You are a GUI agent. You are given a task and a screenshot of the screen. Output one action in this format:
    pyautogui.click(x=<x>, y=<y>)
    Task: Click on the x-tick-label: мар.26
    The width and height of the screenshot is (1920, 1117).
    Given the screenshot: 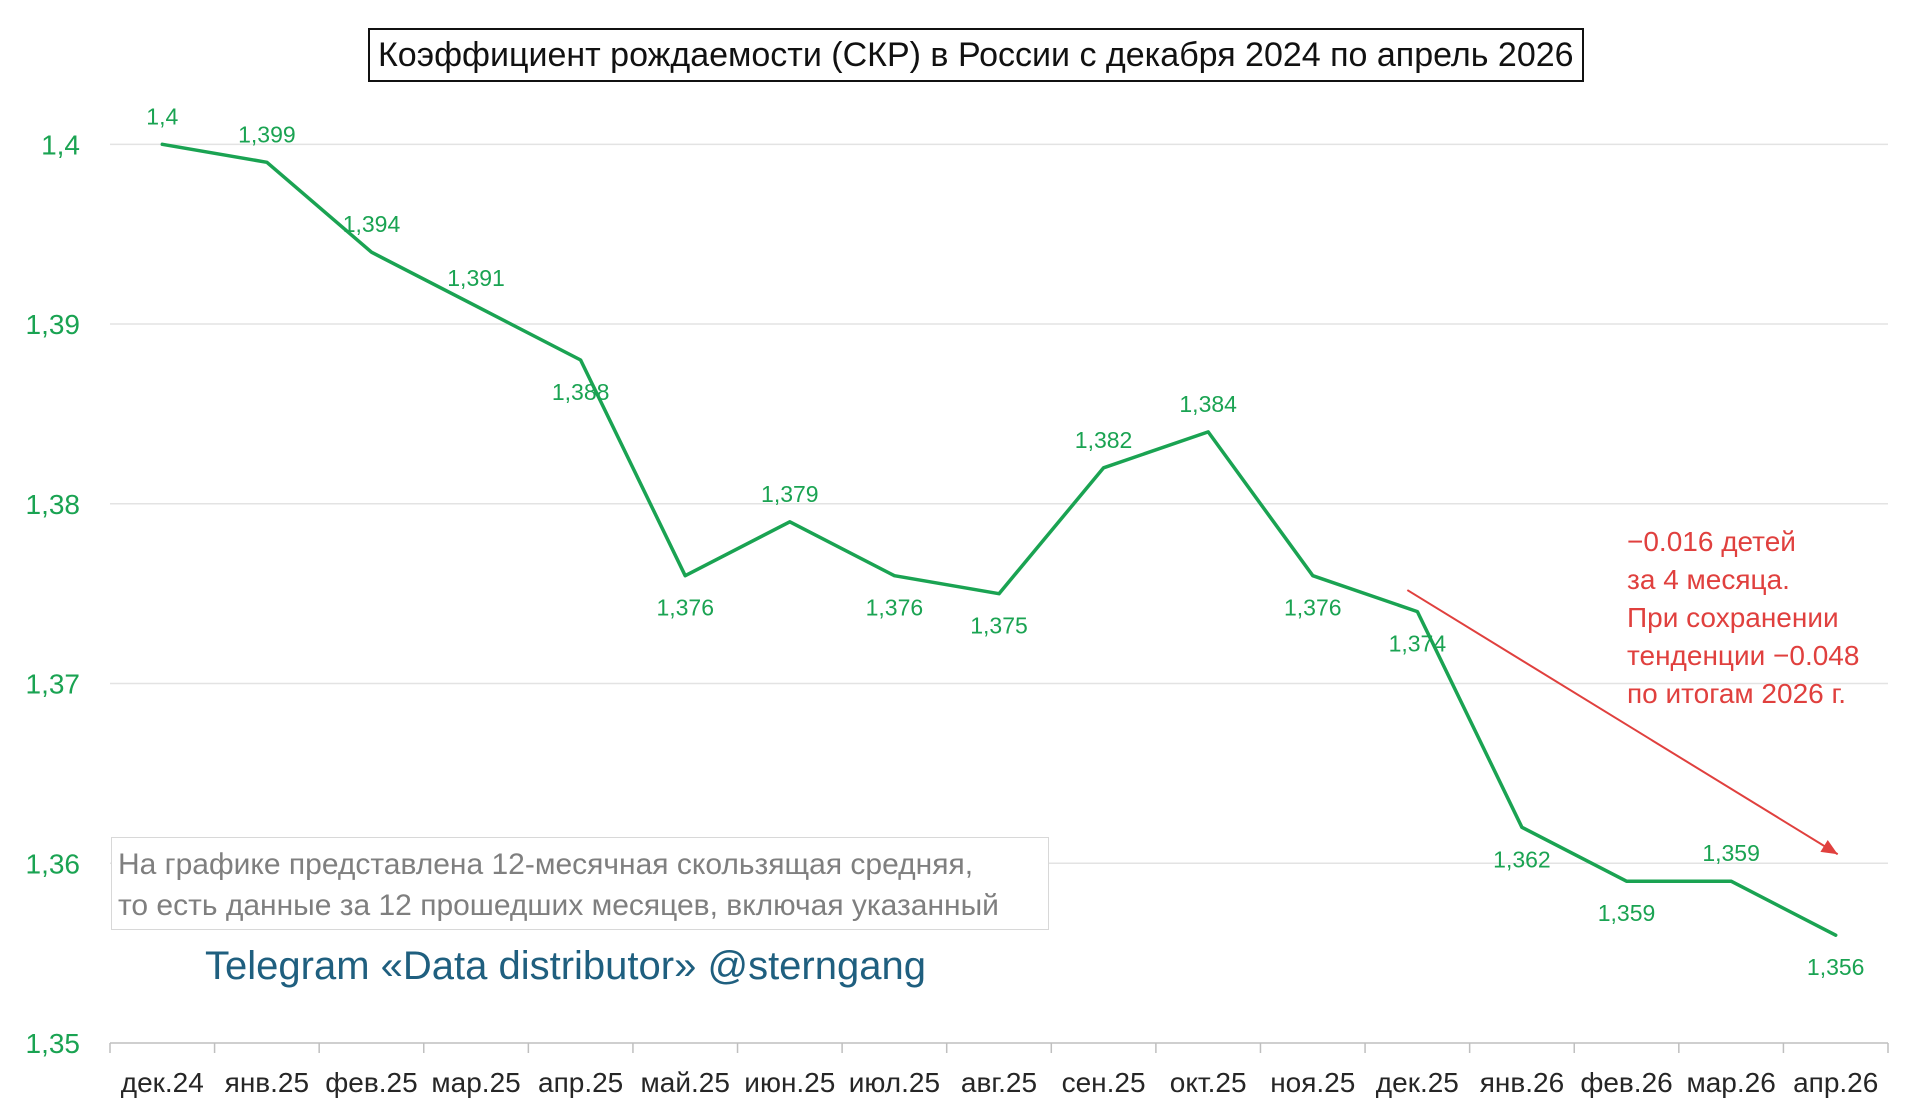 What is the action you would take?
    pyautogui.click(x=1730, y=1082)
    